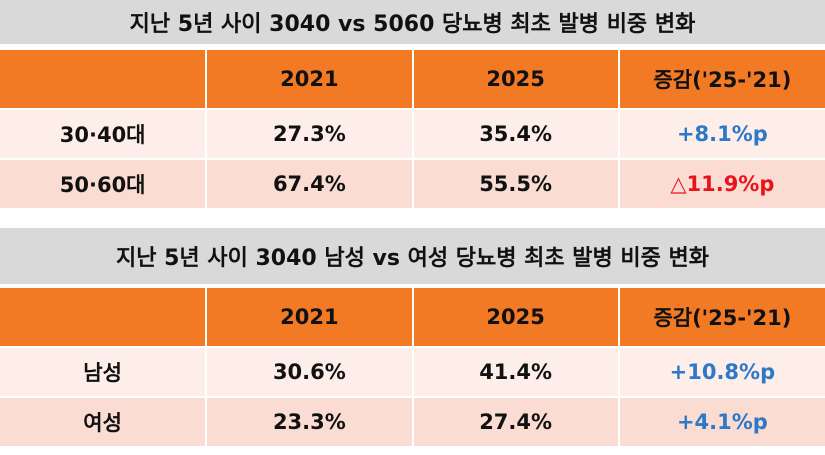  What do you see at coordinates (721, 372) in the screenshot?
I see `change-cell: +10.8%p` at bounding box center [721, 372].